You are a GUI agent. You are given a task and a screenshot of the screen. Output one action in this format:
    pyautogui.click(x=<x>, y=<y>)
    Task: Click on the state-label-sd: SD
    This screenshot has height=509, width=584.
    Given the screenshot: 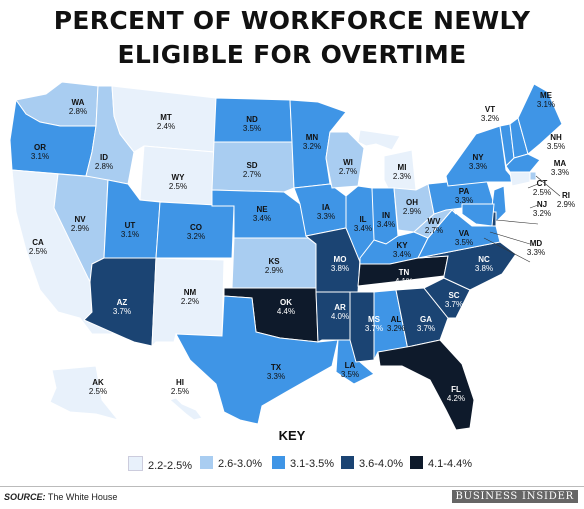 What is the action you would take?
    pyautogui.click(x=251, y=165)
    